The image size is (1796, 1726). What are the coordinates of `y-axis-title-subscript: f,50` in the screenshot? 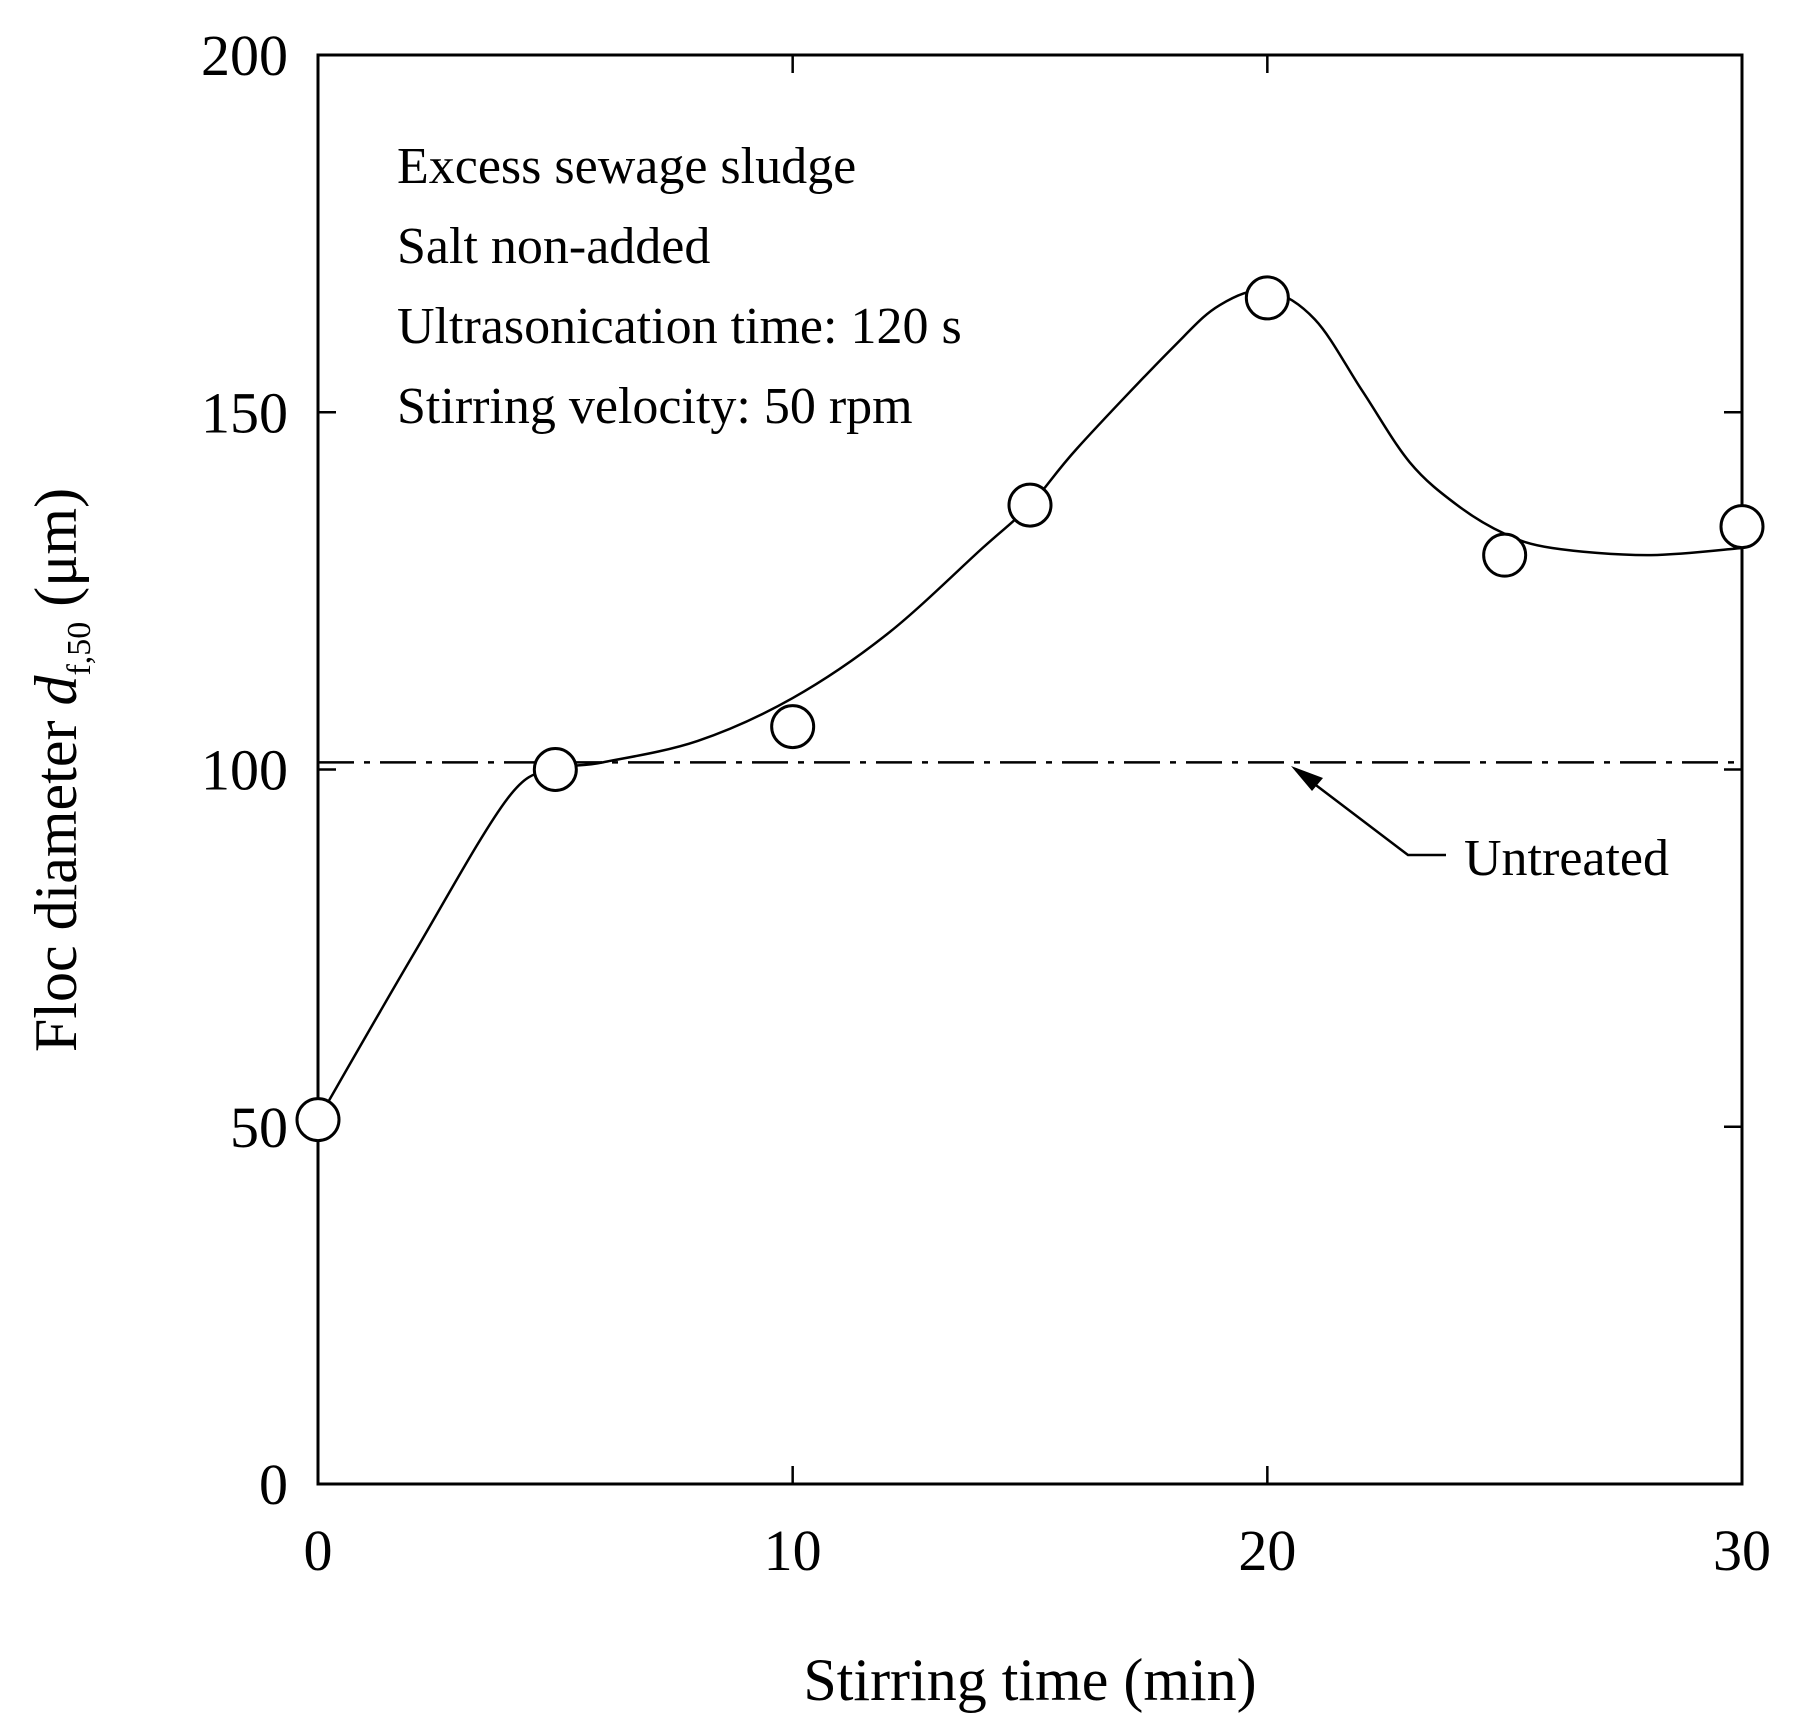 It's located at (79, 649).